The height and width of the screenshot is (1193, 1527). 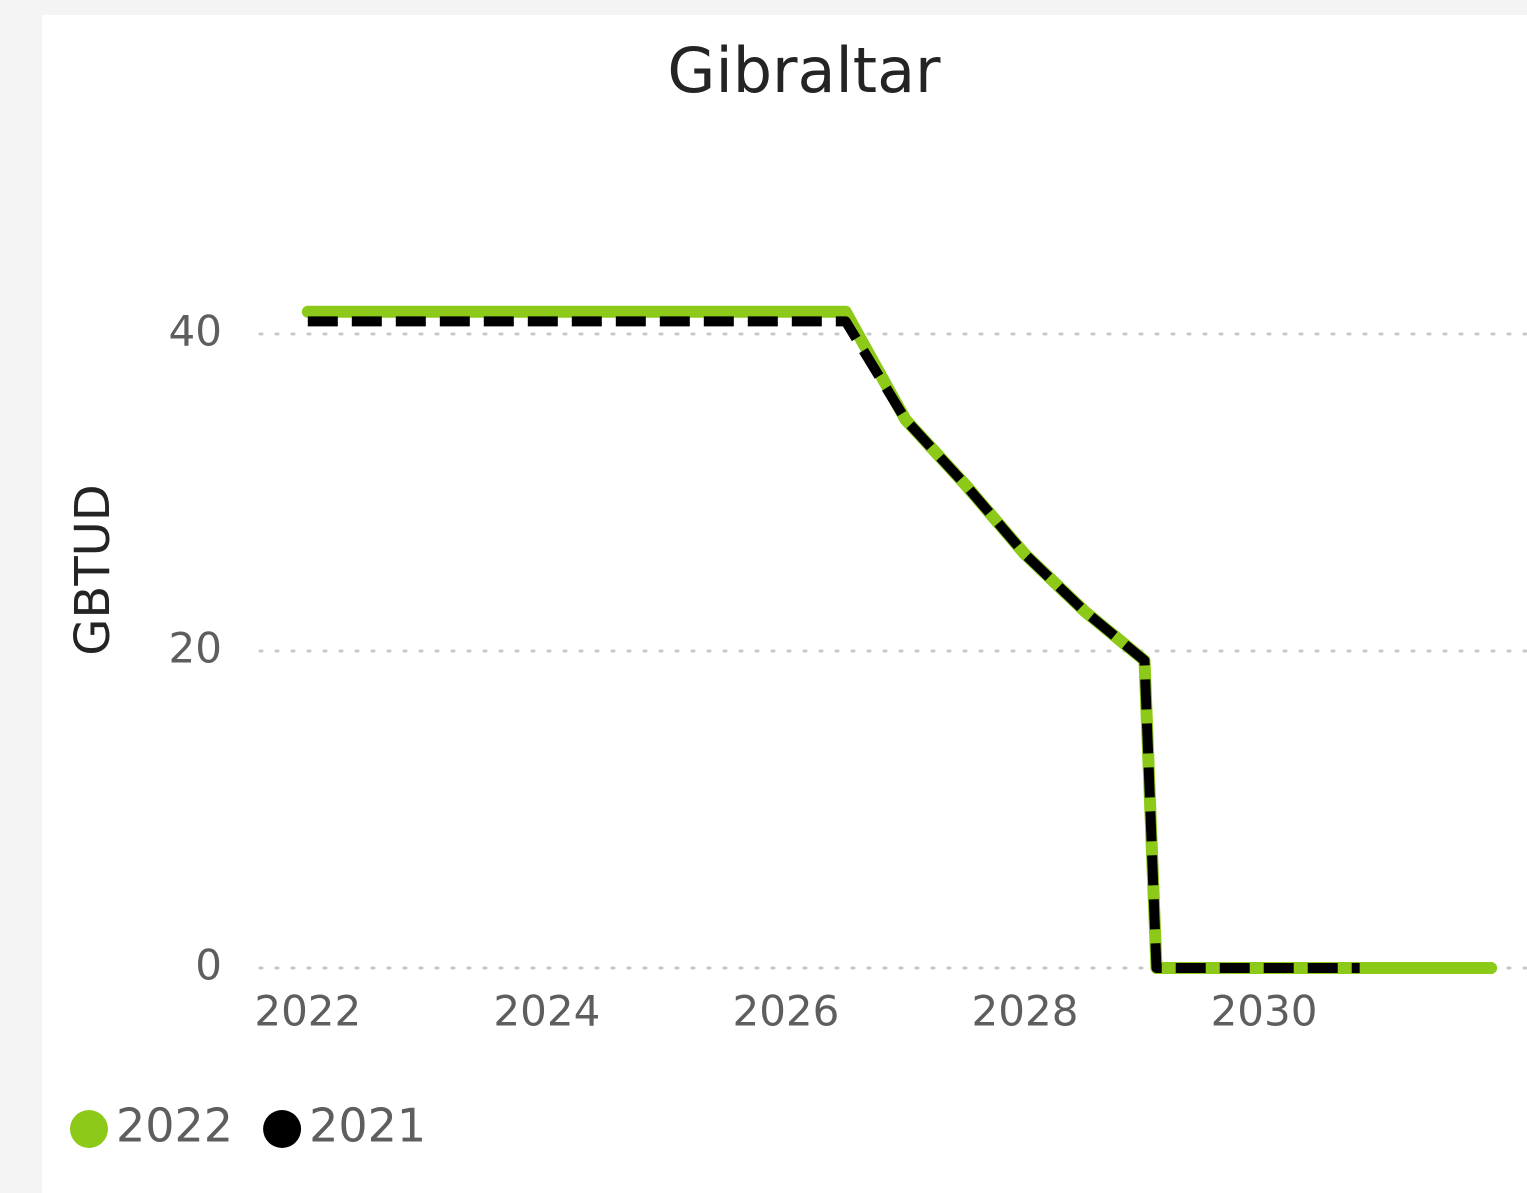 I want to click on chart-title: Gibraltar, so click(x=804, y=70).